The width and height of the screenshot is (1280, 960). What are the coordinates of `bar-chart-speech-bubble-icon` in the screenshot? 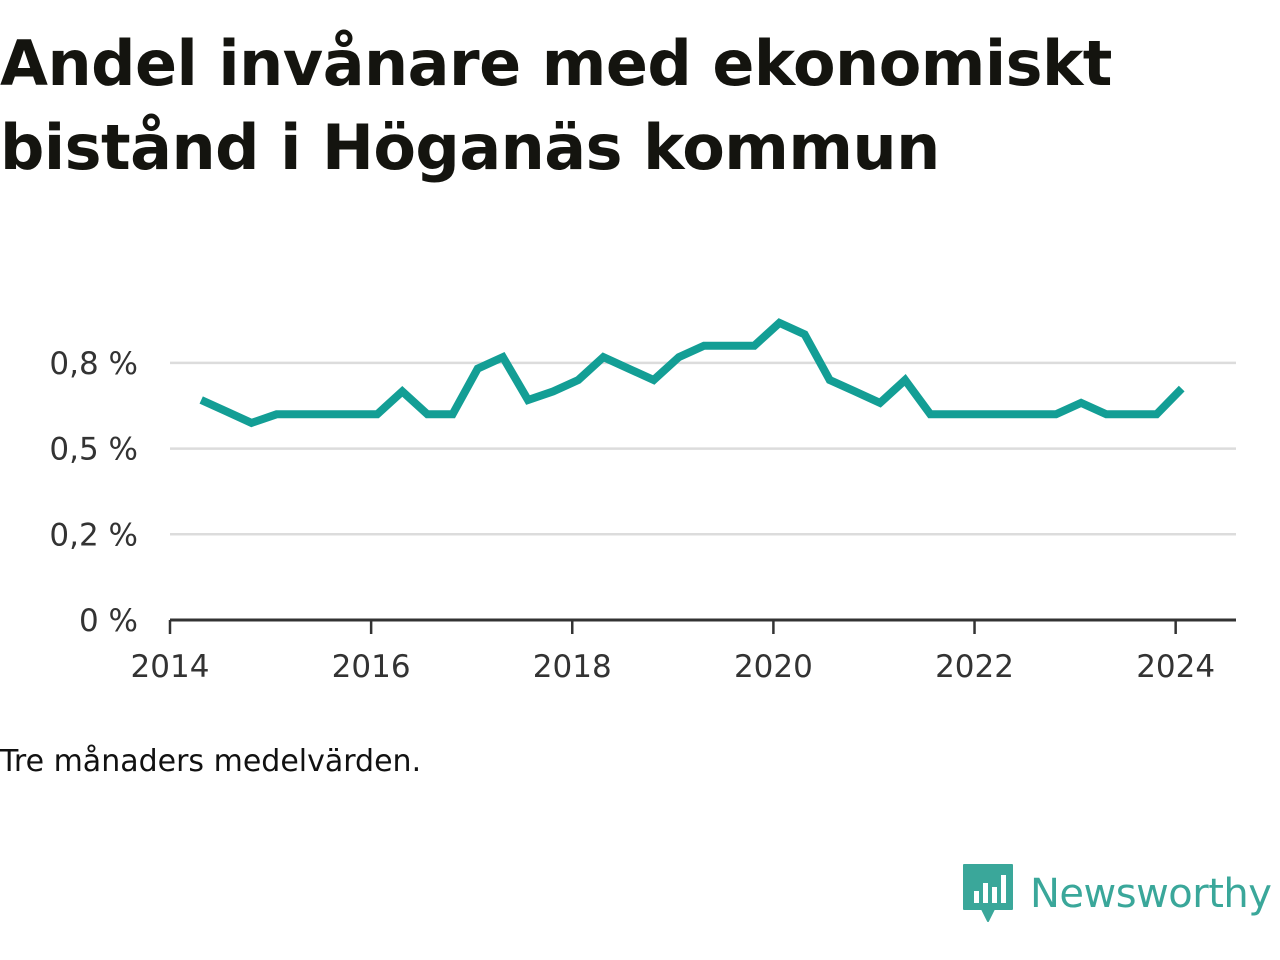 It's located at (988, 893).